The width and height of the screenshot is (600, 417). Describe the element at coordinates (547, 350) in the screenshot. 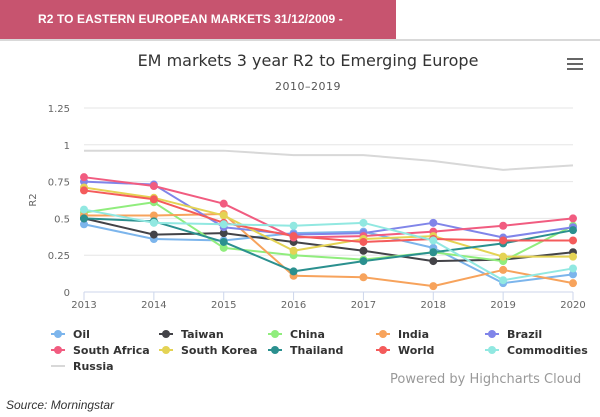

I see `legend-label: Commodities` at that location.